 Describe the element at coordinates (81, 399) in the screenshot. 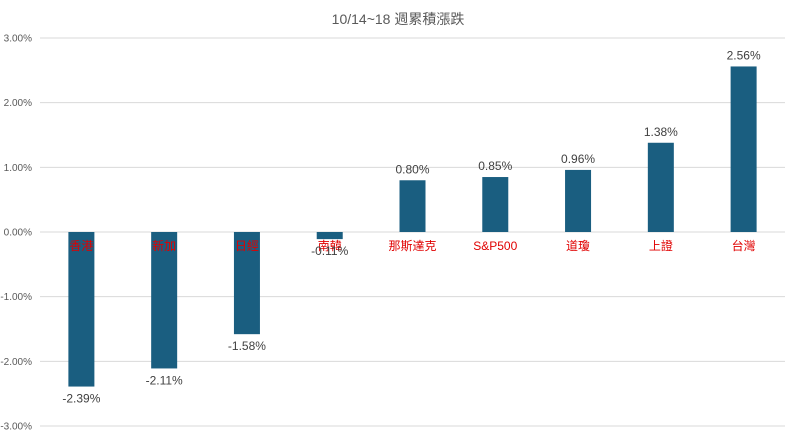

I see `data-label: -2.39%` at that location.